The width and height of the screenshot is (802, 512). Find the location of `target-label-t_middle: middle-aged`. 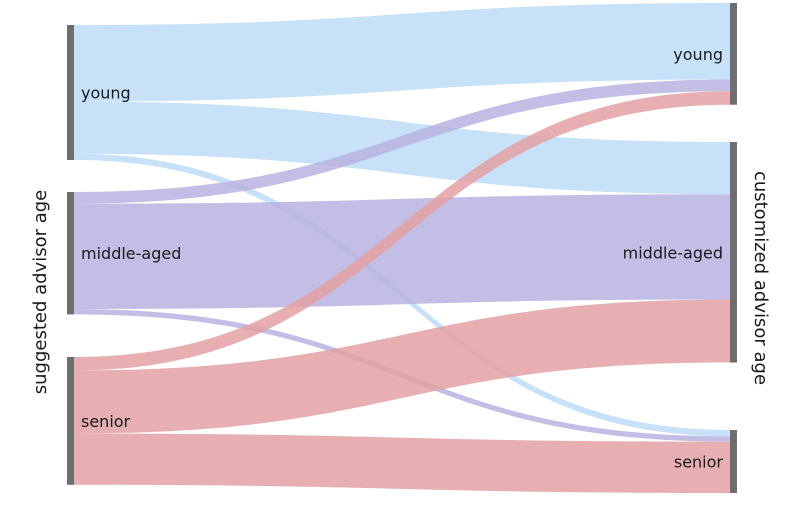

target-label-t_middle: middle-aged is located at coordinates (673, 252).